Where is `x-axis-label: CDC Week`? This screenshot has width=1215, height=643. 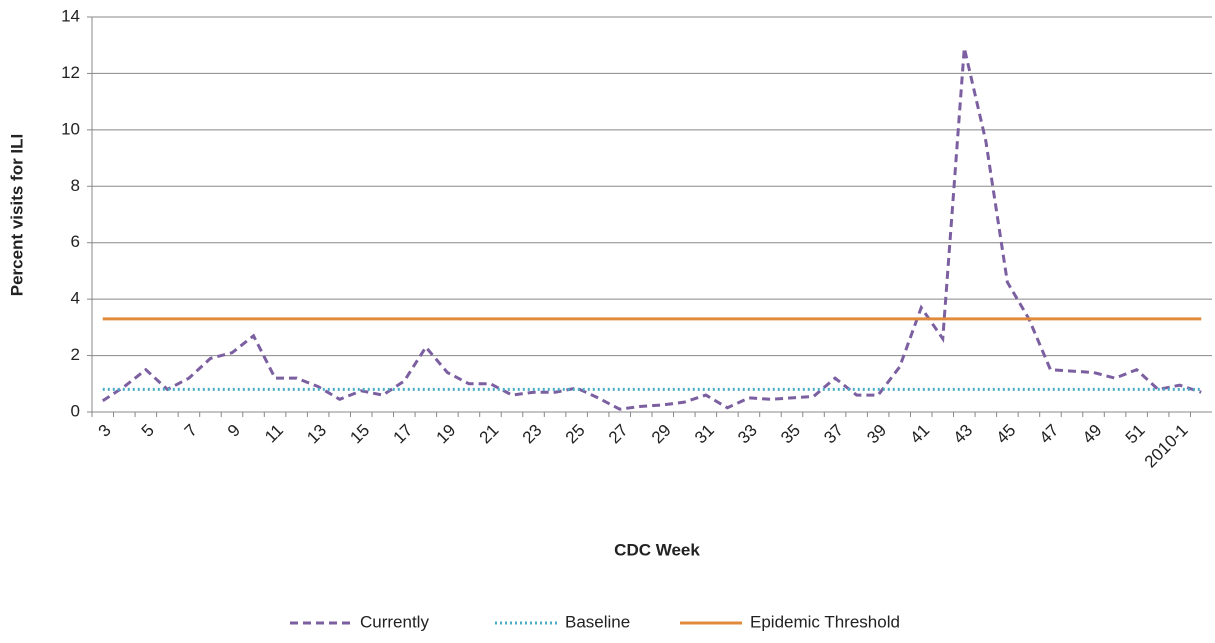
x-axis-label: CDC Week is located at coordinates (657, 549).